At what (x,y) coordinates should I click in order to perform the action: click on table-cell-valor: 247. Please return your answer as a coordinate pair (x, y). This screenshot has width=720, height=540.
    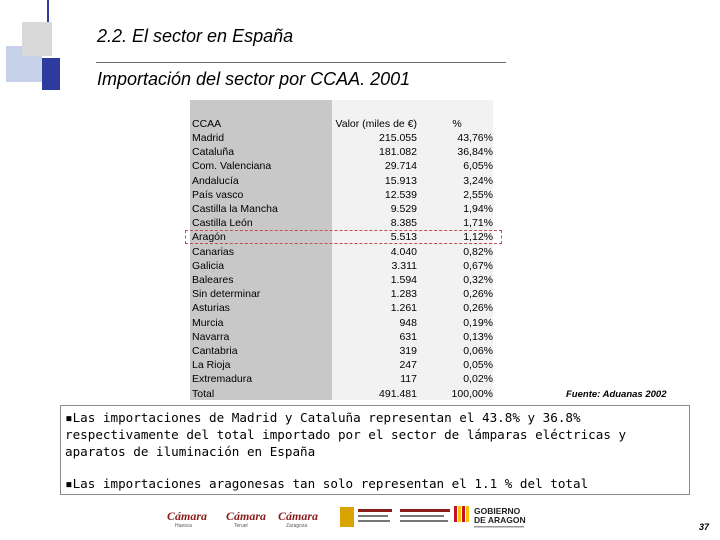
    Looking at the image, I should click on (408, 365).